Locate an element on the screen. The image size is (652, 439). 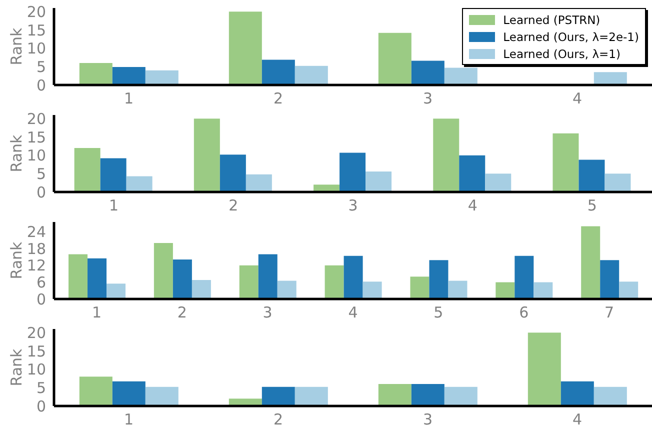
y-tick-label: 12 is located at coordinates (36, 265).